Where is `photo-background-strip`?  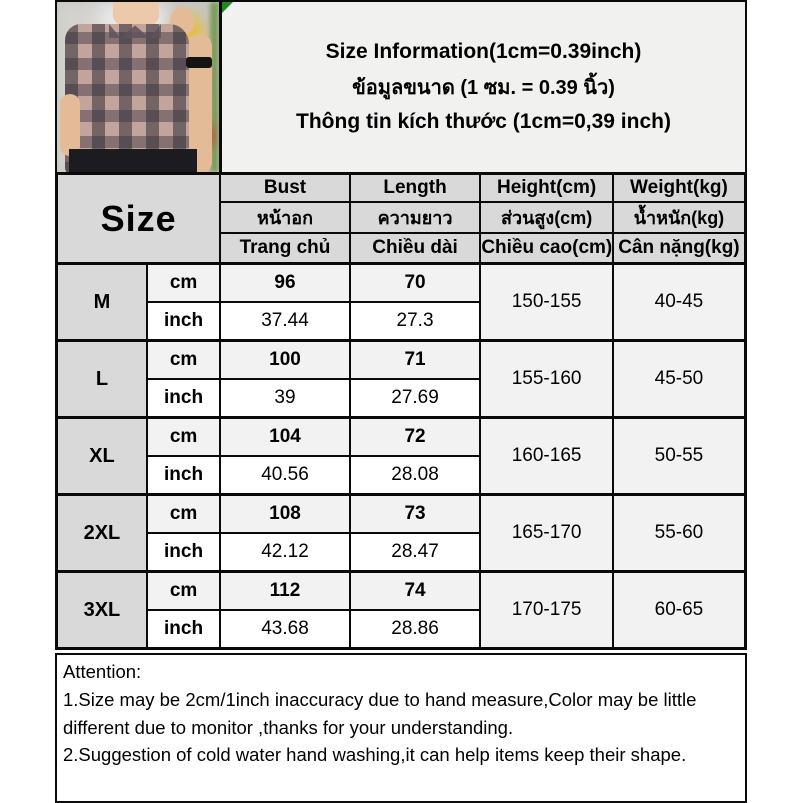 photo-background-strip is located at coordinates (214, 87).